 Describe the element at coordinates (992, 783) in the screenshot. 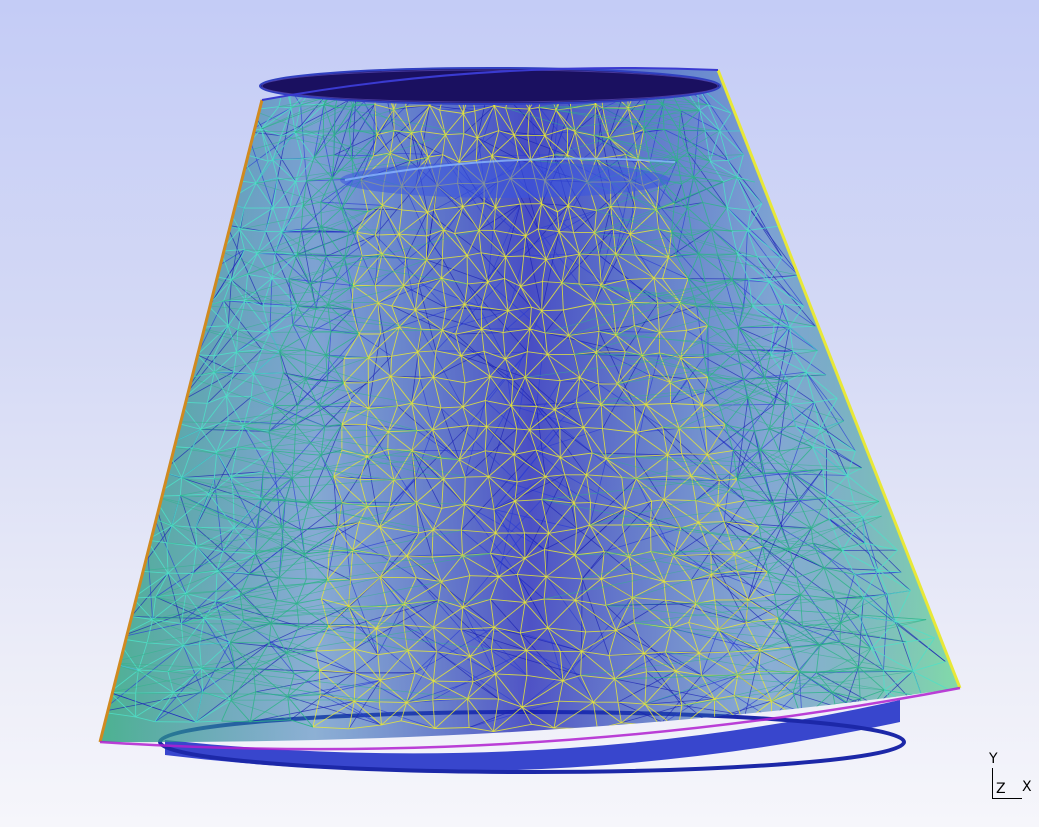

I see `y-axis-line` at that location.